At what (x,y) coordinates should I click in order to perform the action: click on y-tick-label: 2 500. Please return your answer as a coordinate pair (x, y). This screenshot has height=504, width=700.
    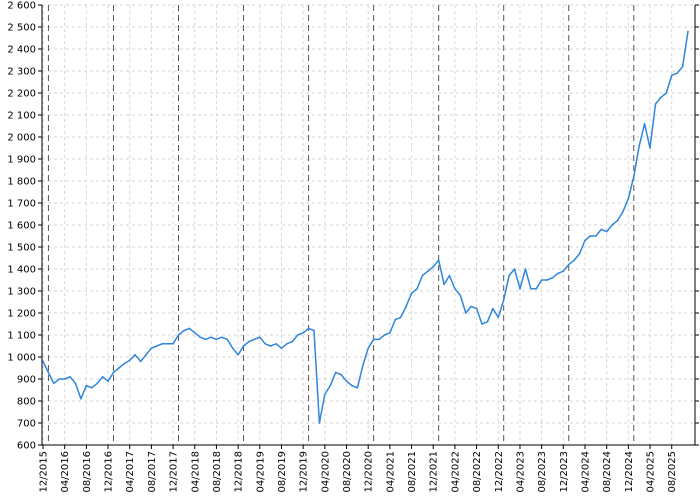
    Looking at the image, I should click on (21, 28).